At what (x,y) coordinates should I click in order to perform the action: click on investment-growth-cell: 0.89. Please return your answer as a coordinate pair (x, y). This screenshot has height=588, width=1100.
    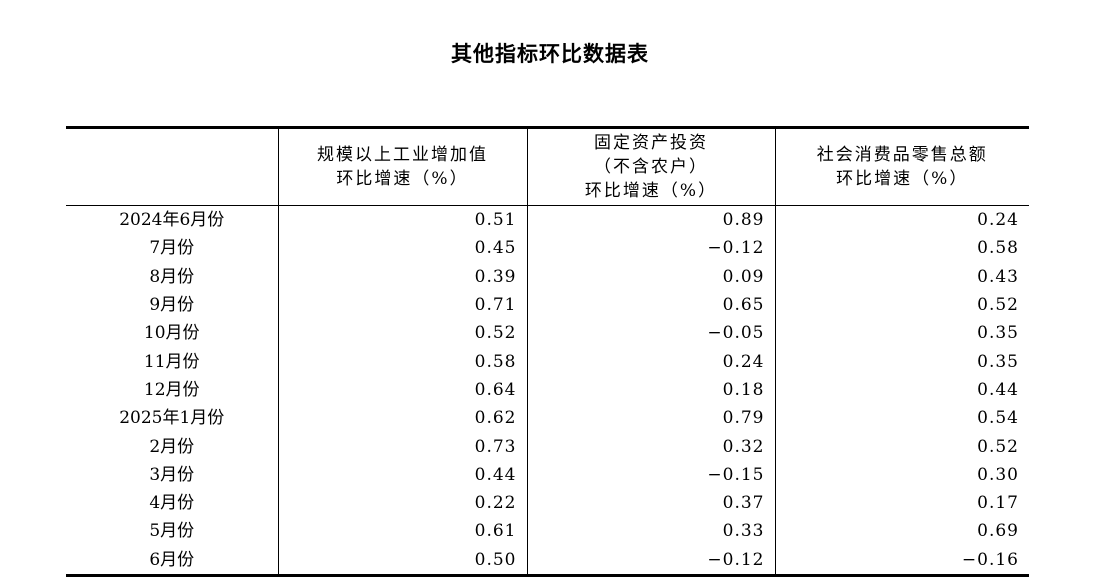
    Looking at the image, I should click on (650, 220).